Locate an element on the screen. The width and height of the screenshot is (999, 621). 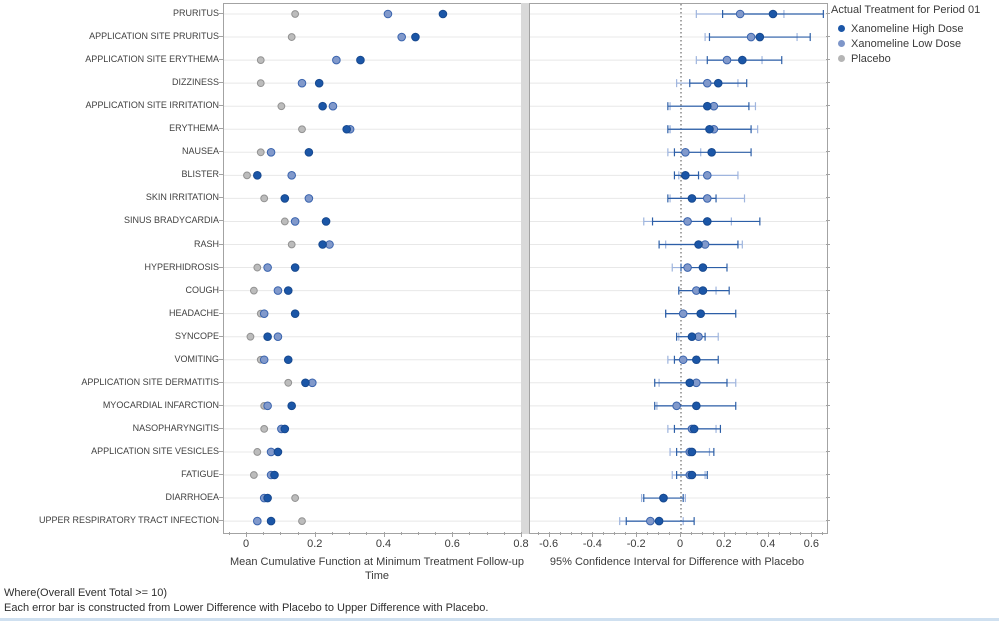
x-tick-label: 0 is located at coordinates (246, 544).